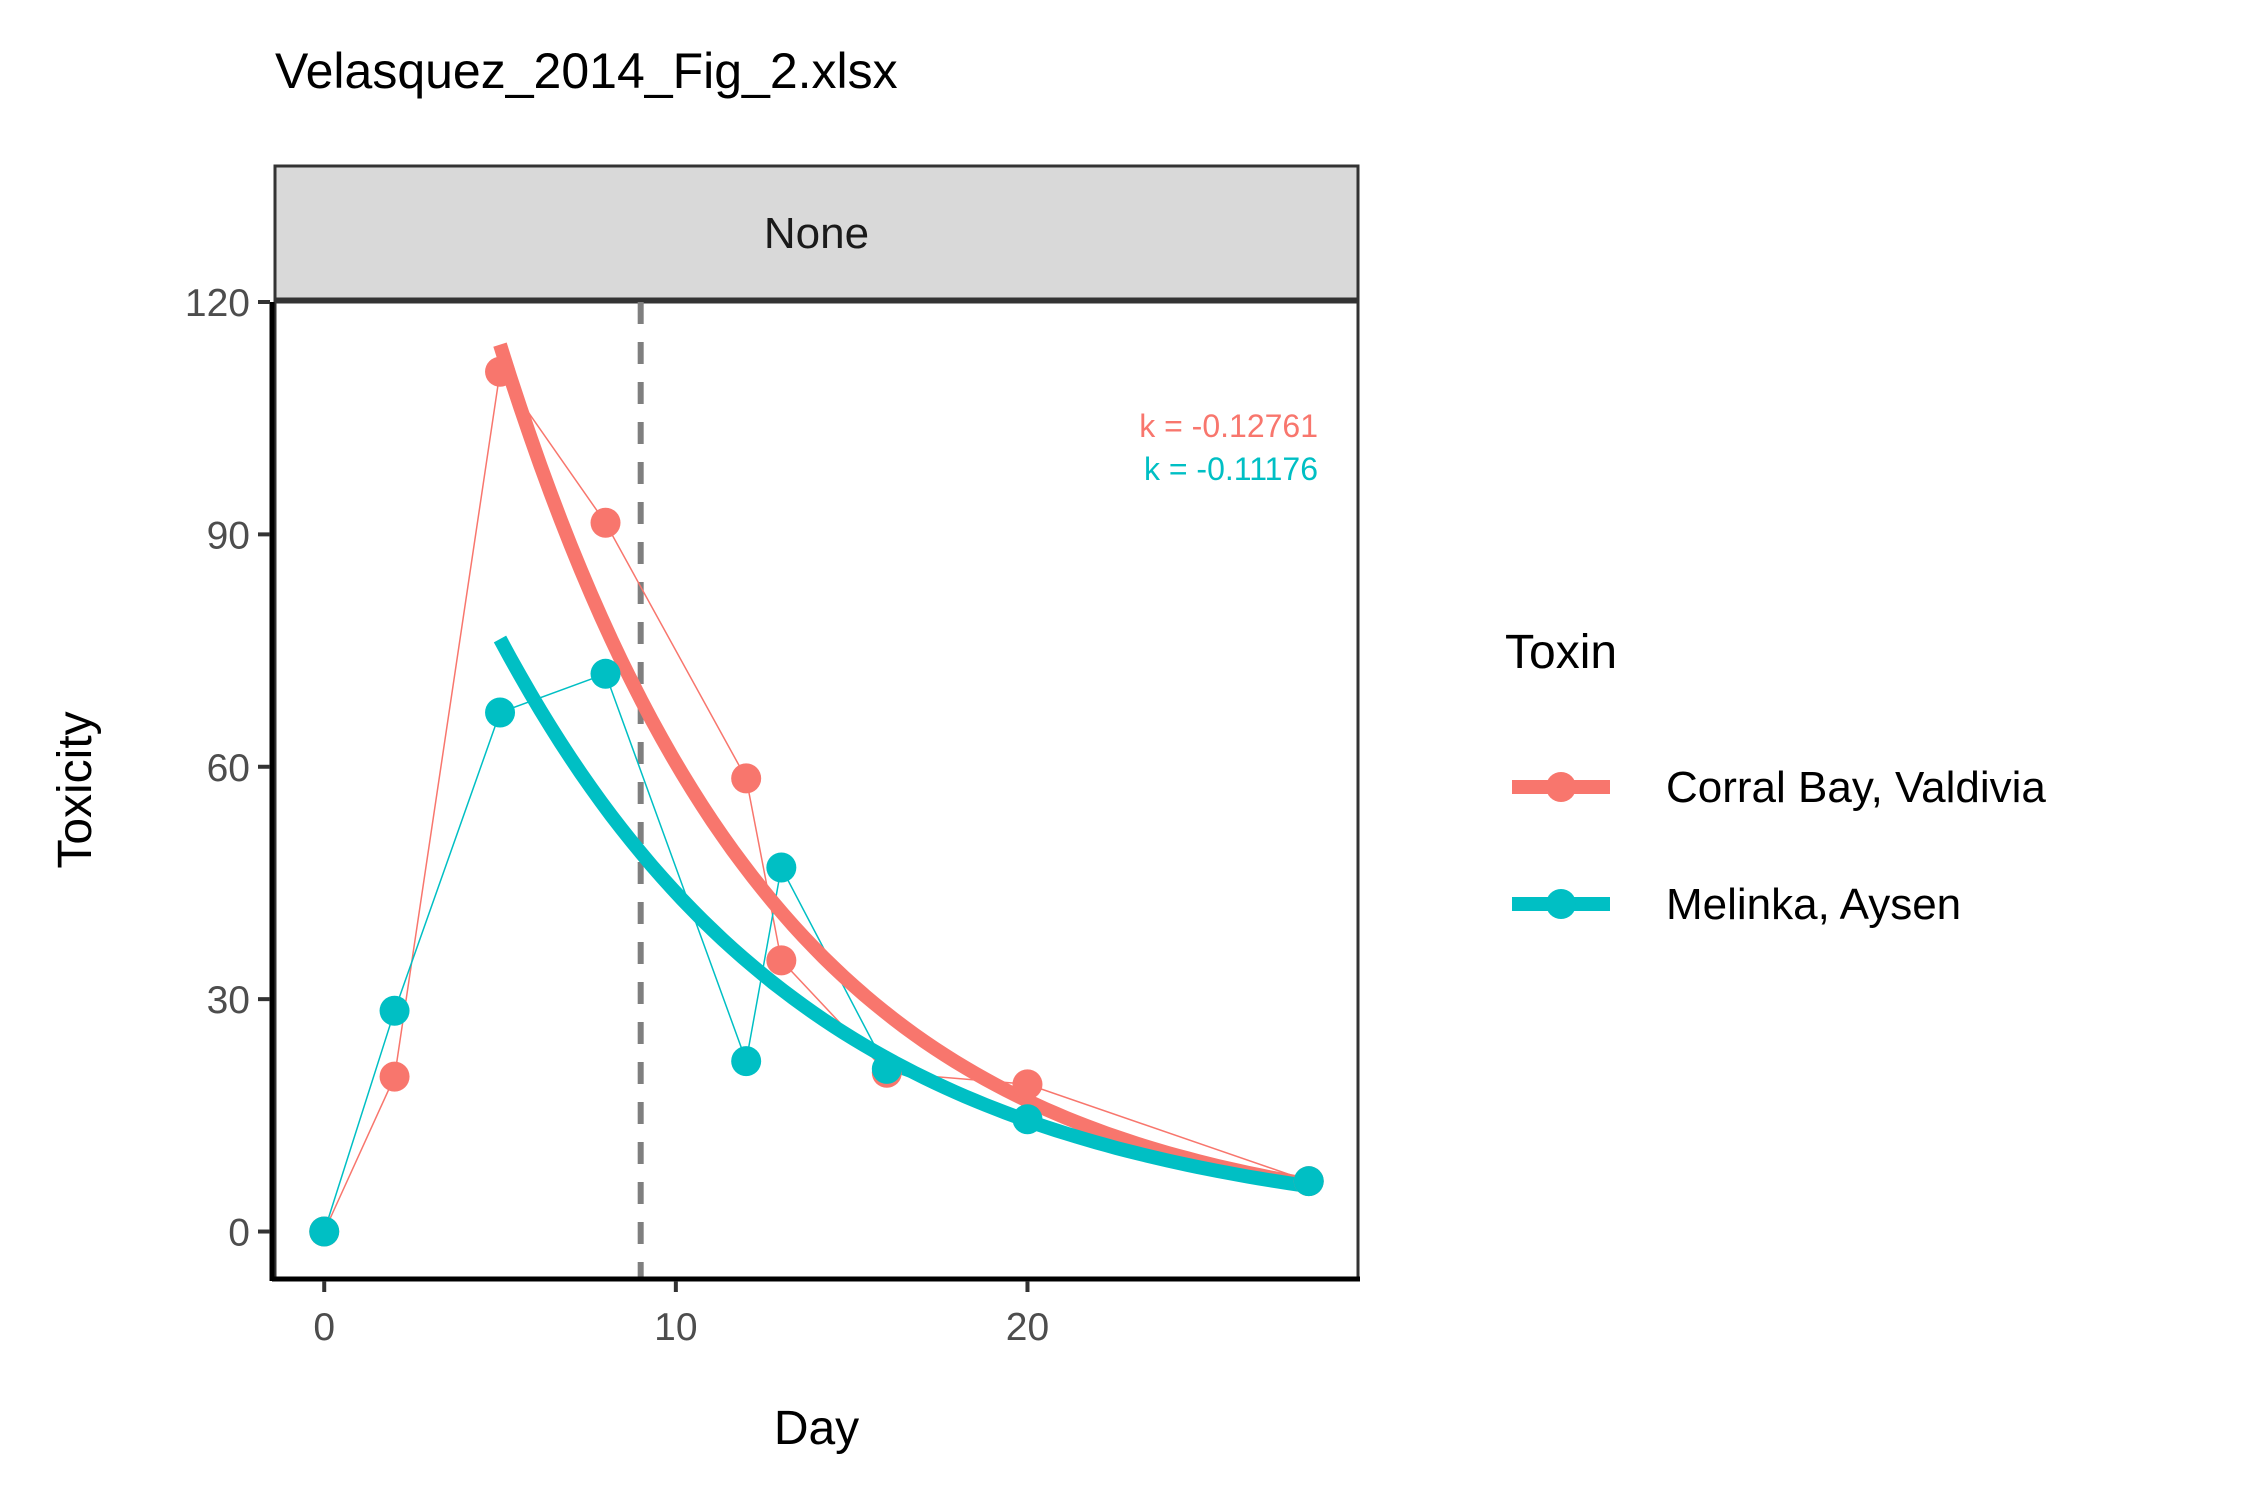 Image resolution: width=2250 pixels, height=1500 pixels. What do you see at coordinates (1779, 846) in the screenshot?
I see `legend: Corral Bay, Valdivia Melinka, Aysen` at bounding box center [1779, 846].